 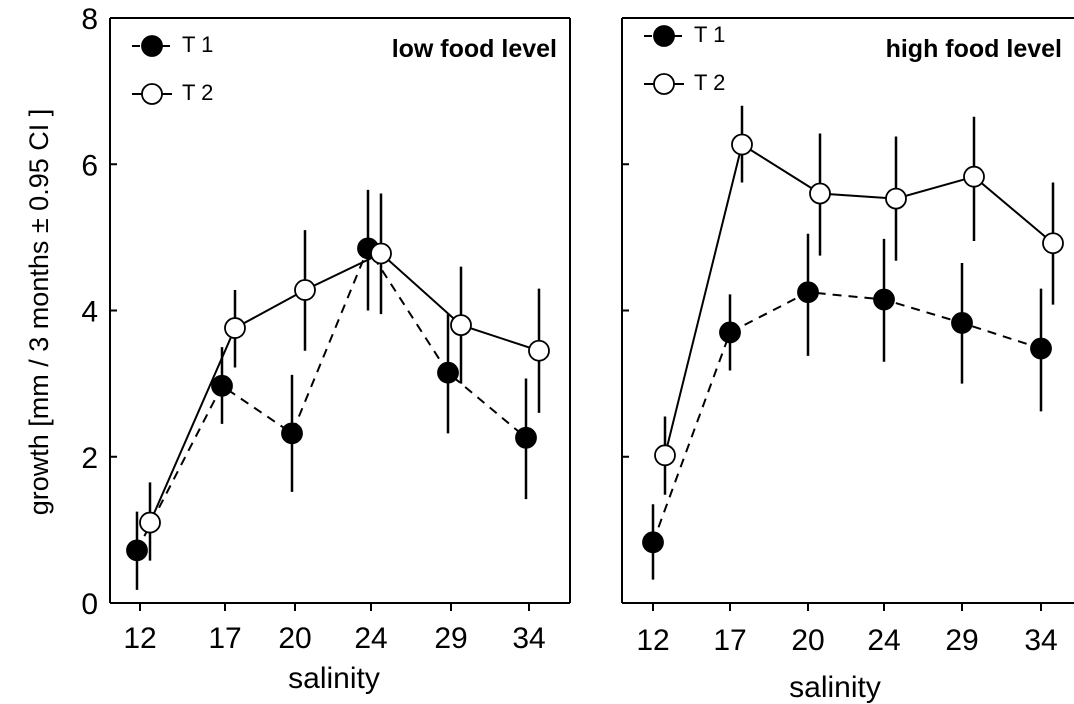 What do you see at coordinates (39, 312) in the screenshot?
I see `y-axis-label: growth [mm / 3 months ± 0.95 CI ]` at bounding box center [39, 312].